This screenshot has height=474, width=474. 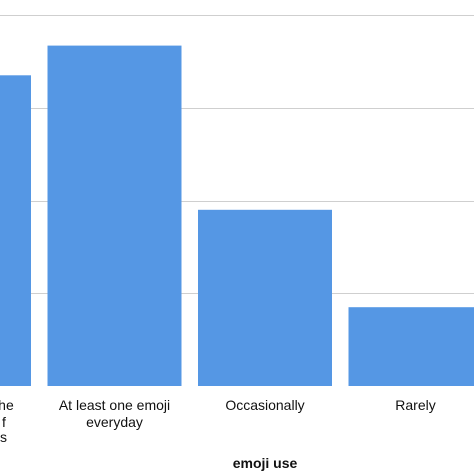 What do you see at coordinates (415, 405) in the screenshot?
I see `category-label-3-line-0: Rarely` at bounding box center [415, 405].